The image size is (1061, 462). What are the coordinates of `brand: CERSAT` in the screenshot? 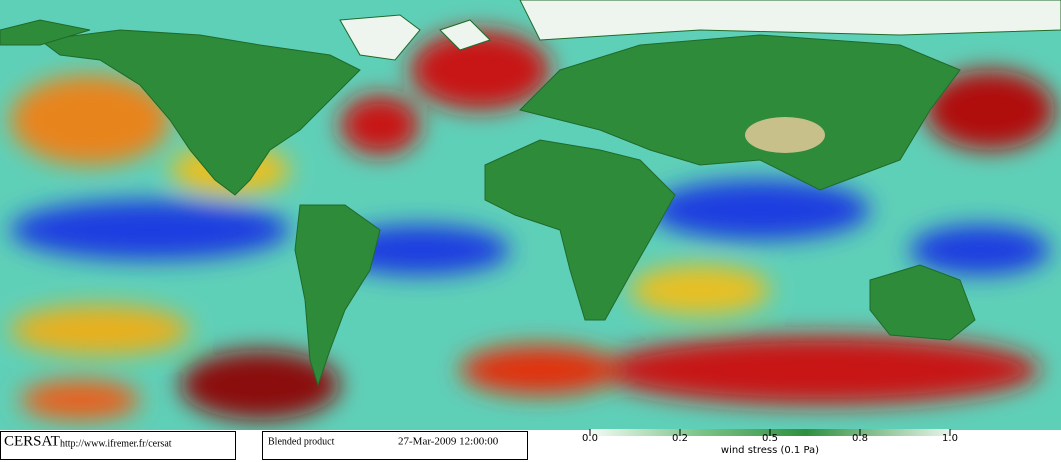 It's located at (32, 441).